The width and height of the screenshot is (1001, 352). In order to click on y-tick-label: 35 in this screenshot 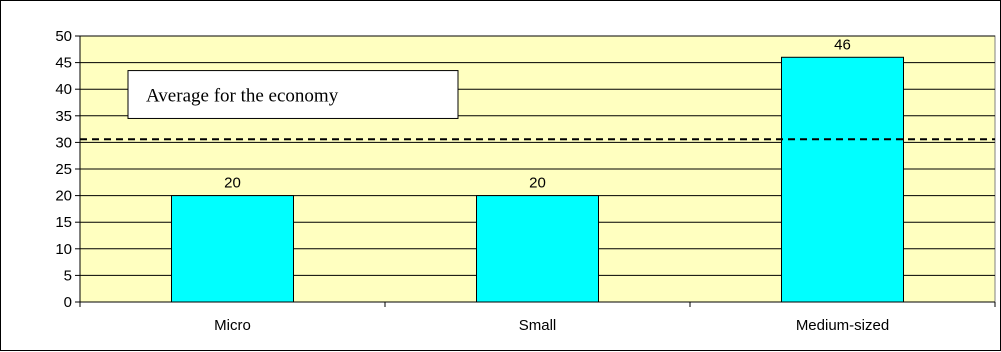, I will do `click(63, 116)`.